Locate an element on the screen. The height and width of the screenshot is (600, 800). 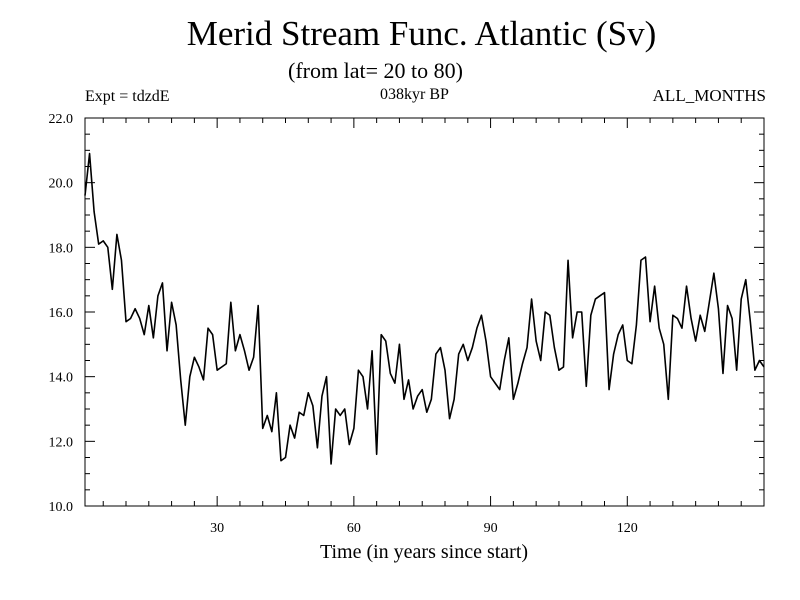
chart-subtitle: (from lat= 20 to 80) is located at coordinates (375, 70).